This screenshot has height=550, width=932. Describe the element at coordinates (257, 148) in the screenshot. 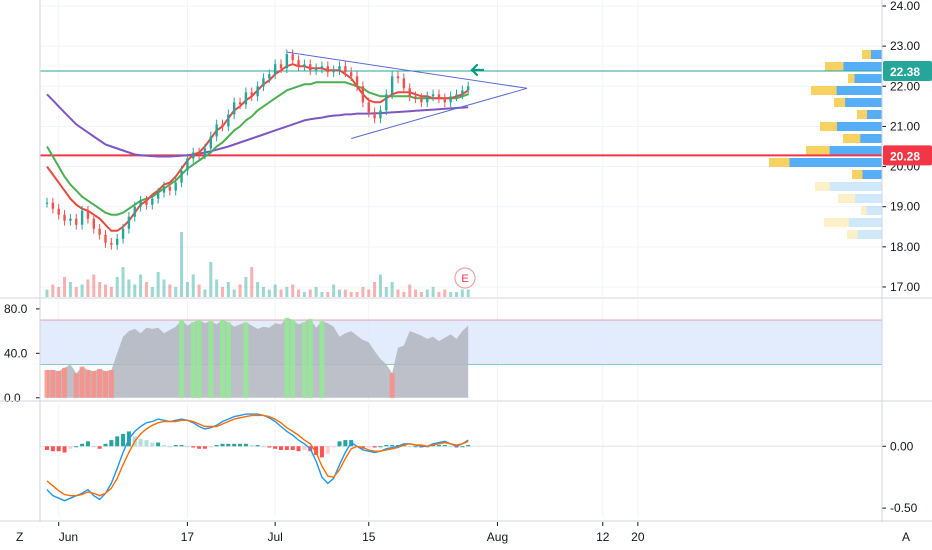

I see `ma-mid-line` at that location.